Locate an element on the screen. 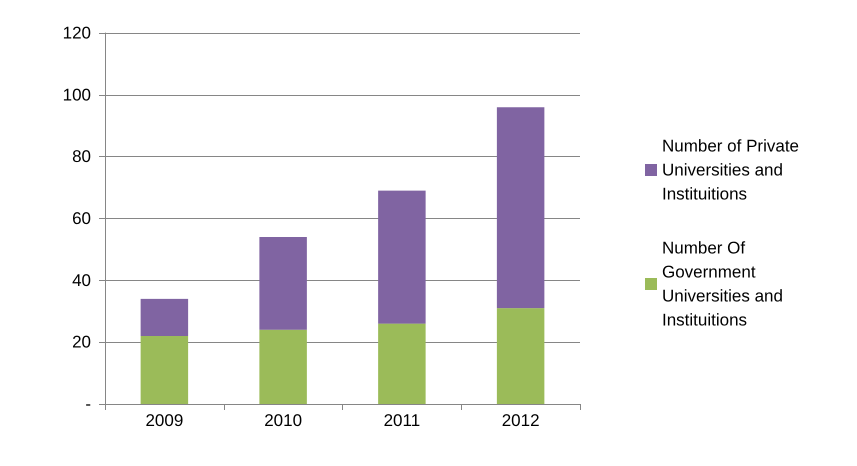 The width and height of the screenshot is (857, 466). x-tick-label: 2009 is located at coordinates (164, 420).